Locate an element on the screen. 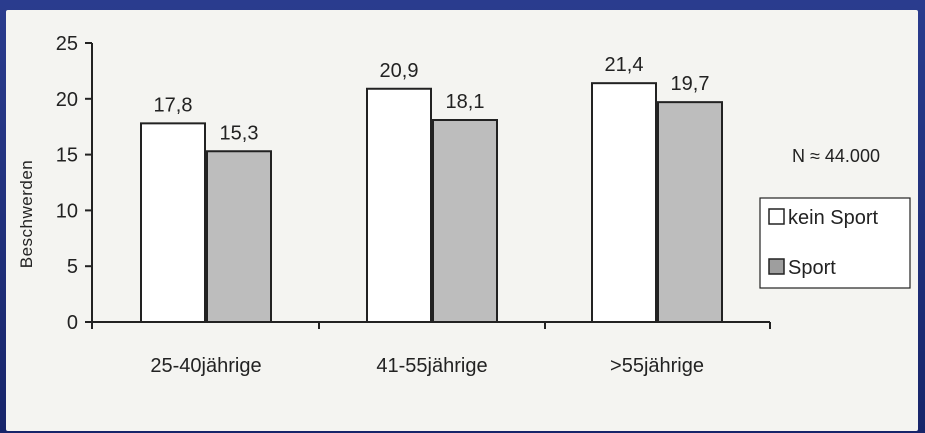  y-axis-label: Beschwerden is located at coordinates (26, 214).